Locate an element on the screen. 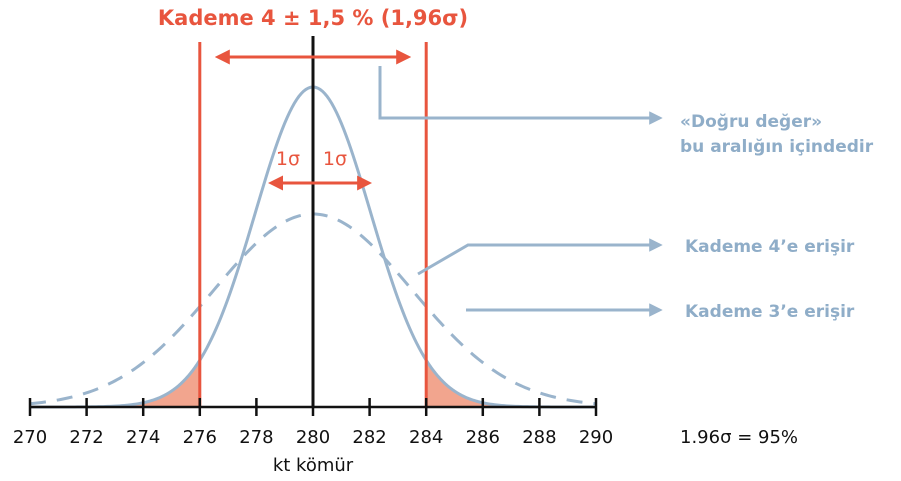 Image resolution: width=901 pixels, height=481 pixels. callout-label-true-value-line2: bu aralığın içindedir is located at coordinates (777, 147).